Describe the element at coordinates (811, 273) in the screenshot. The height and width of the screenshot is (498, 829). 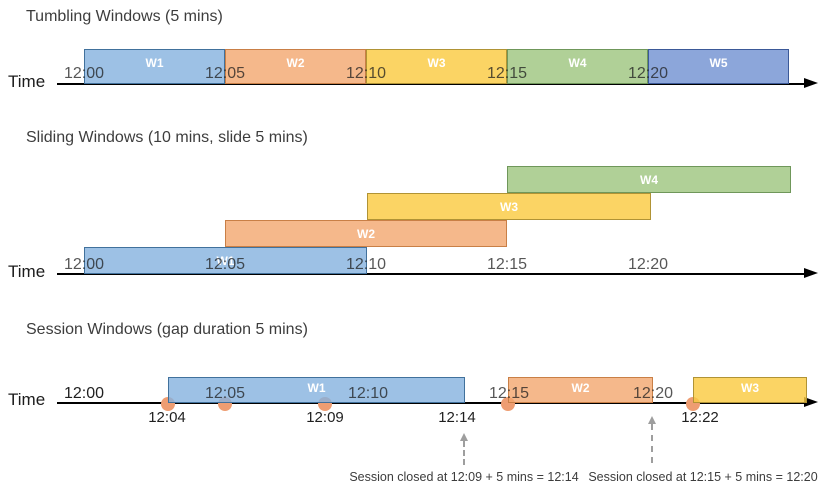
I see `sliding-axis-arrowhead-icon` at that location.